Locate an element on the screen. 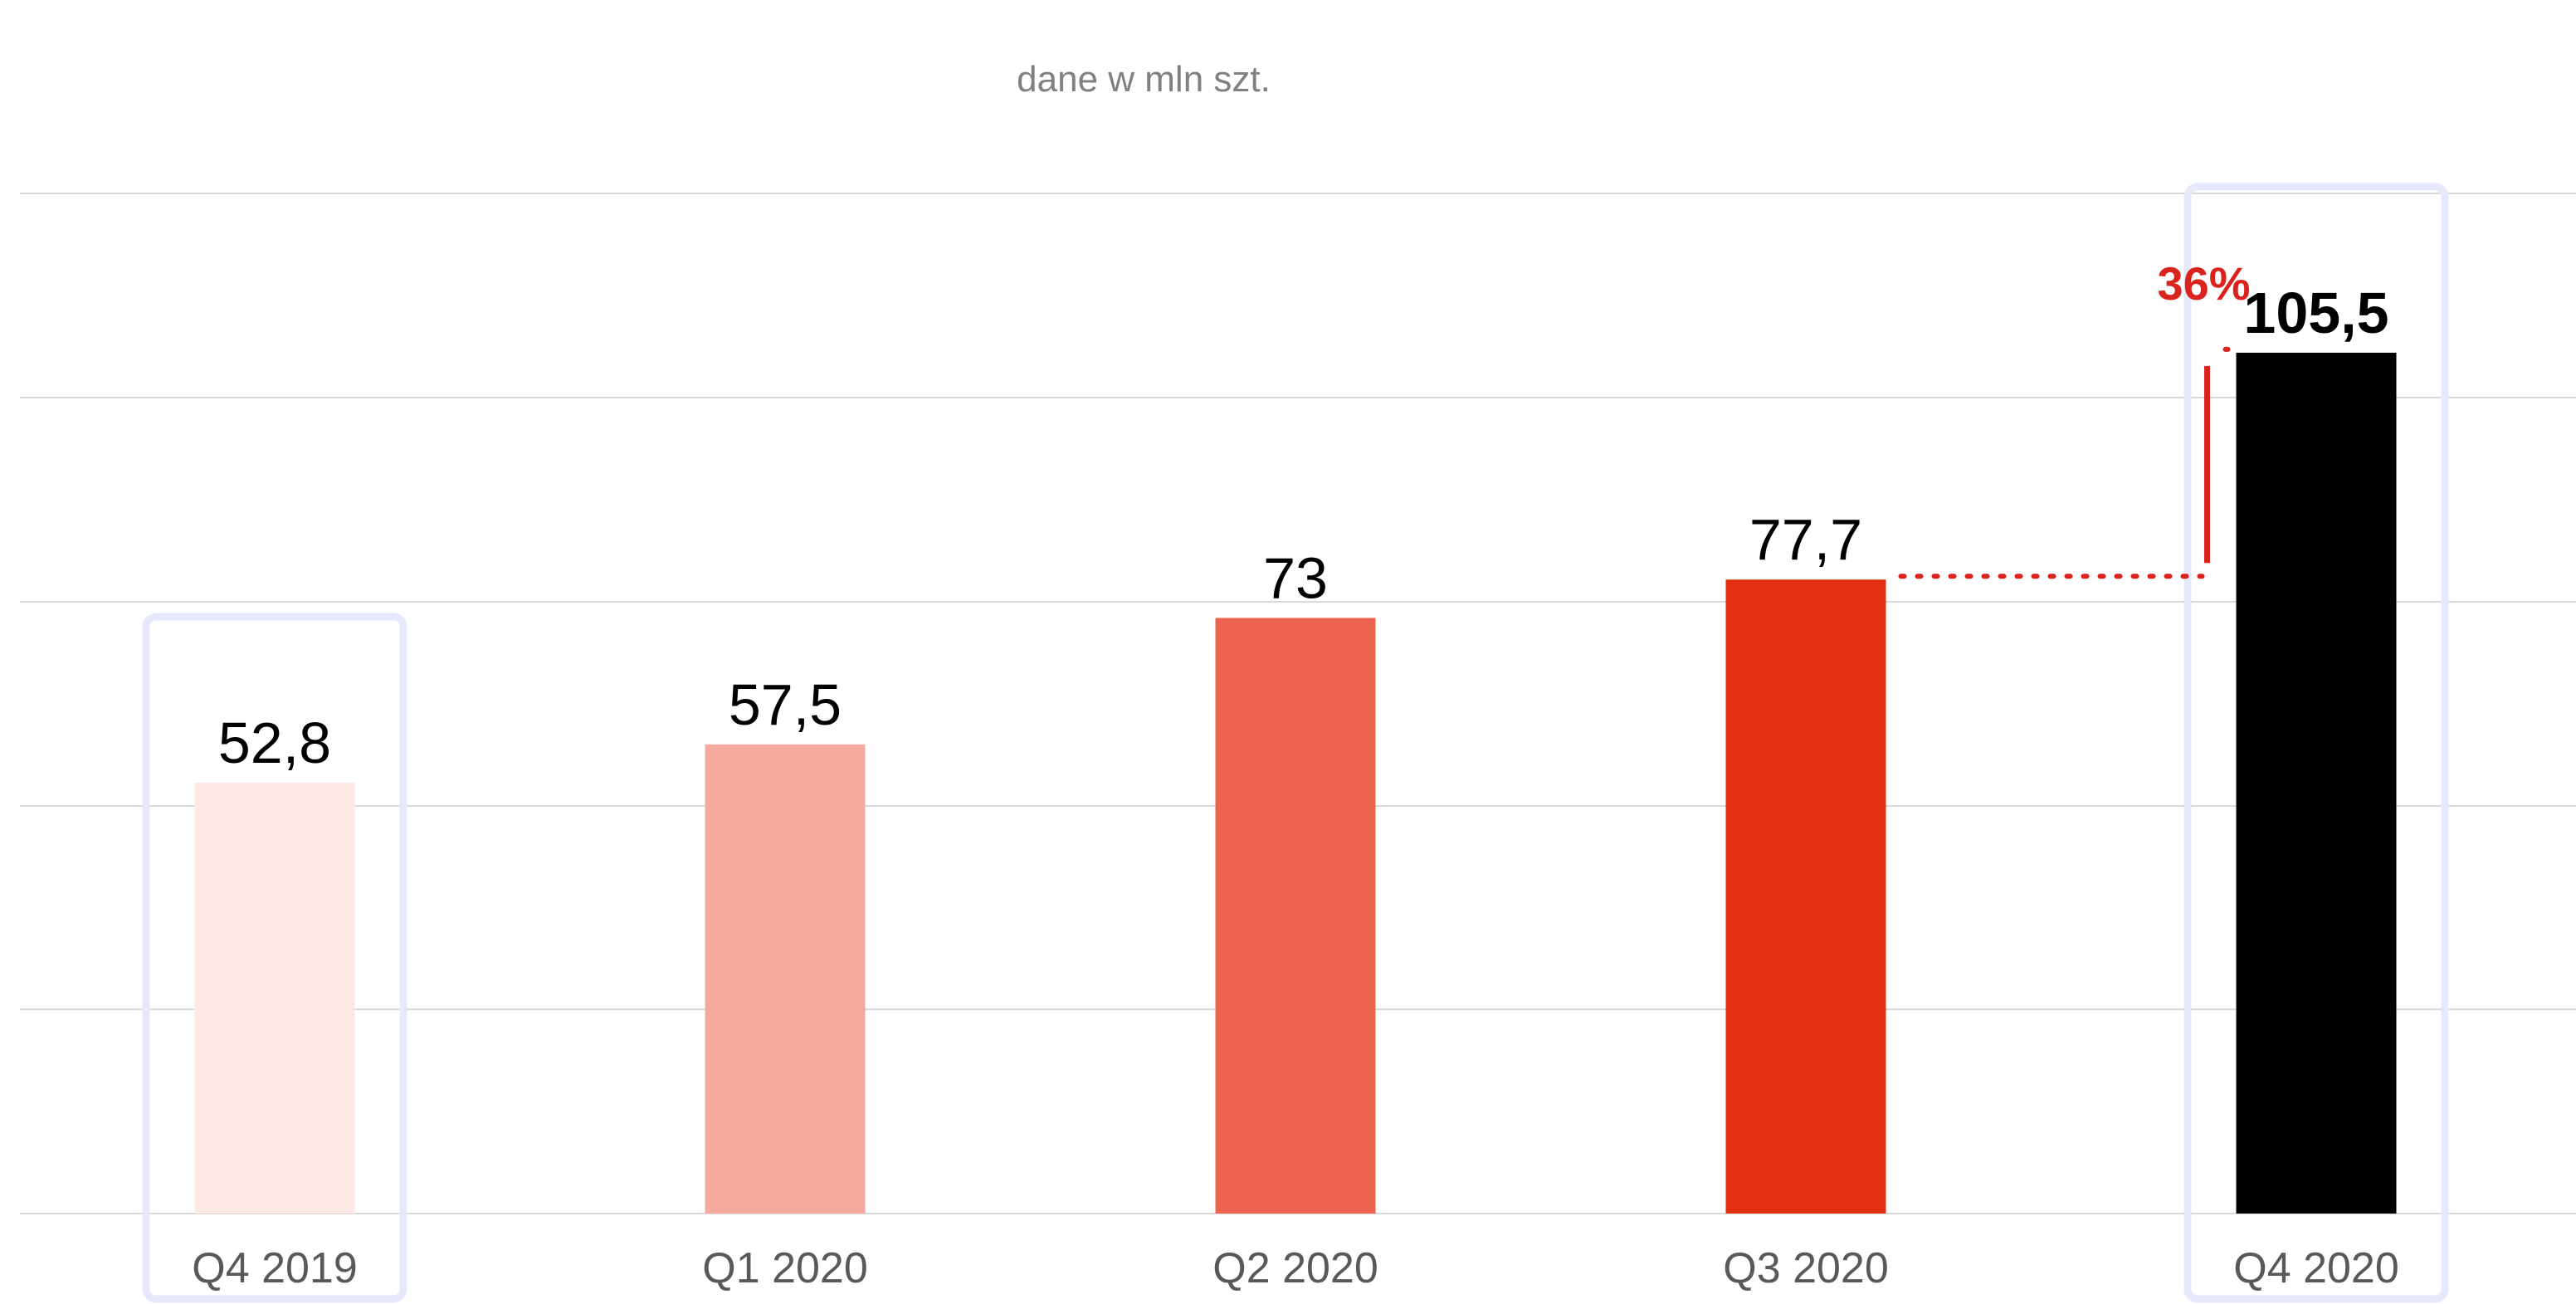 The width and height of the screenshot is (2576, 1304). bar-value-label: 52,8 is located at coordinates (275, 743).